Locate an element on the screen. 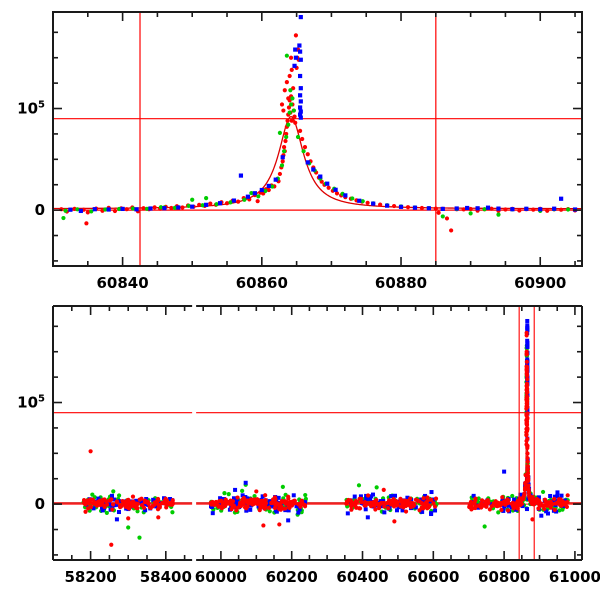 Image resolution: width=600 pixels, height=600 pixels. x-tick-label: 61000 is located at coordinates (574, 577).